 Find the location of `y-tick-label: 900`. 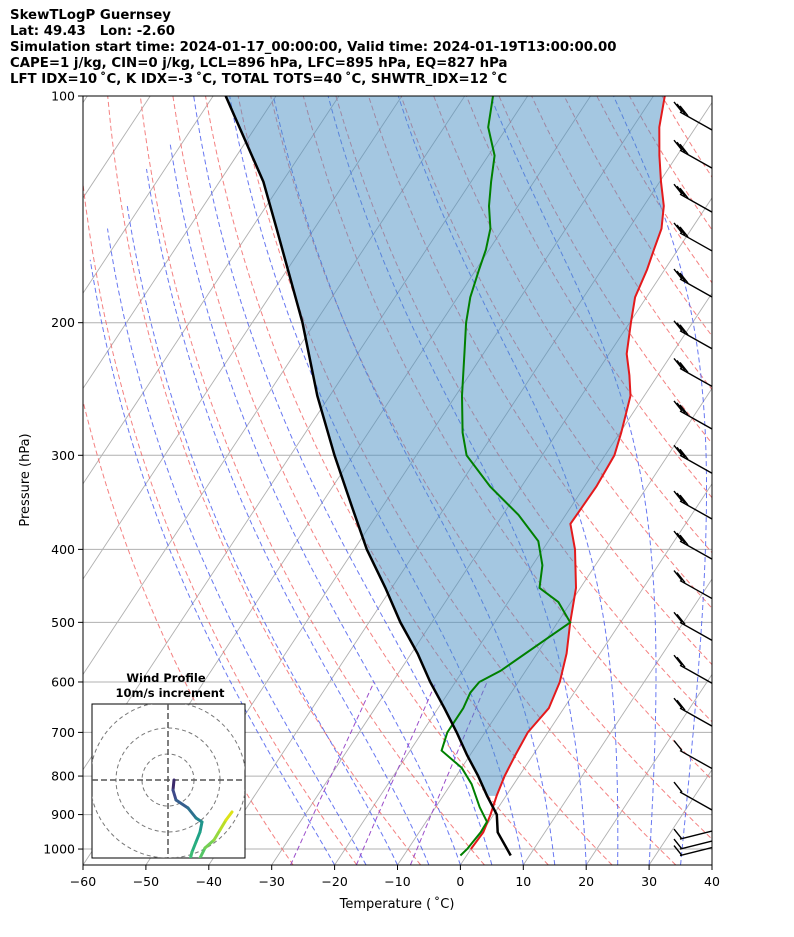

y-tick-label: 900 is located at coordinates (63, 814).